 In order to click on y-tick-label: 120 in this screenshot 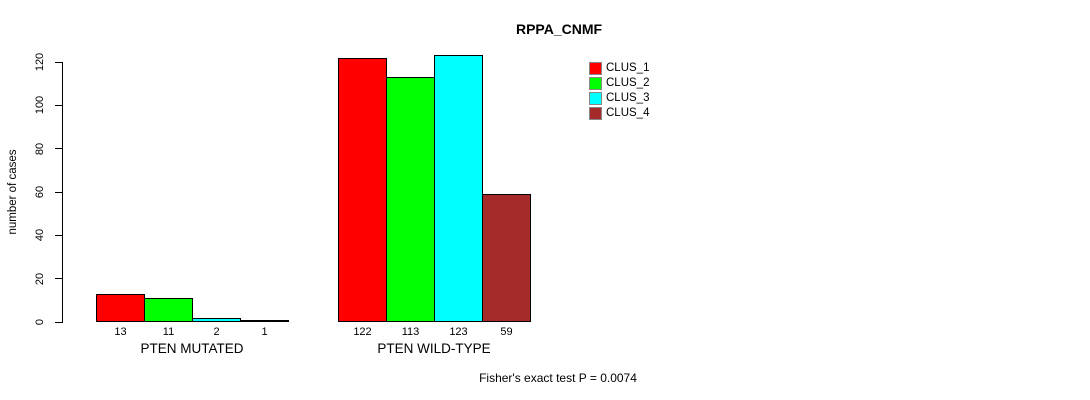, I will do `click(40, 62)`.